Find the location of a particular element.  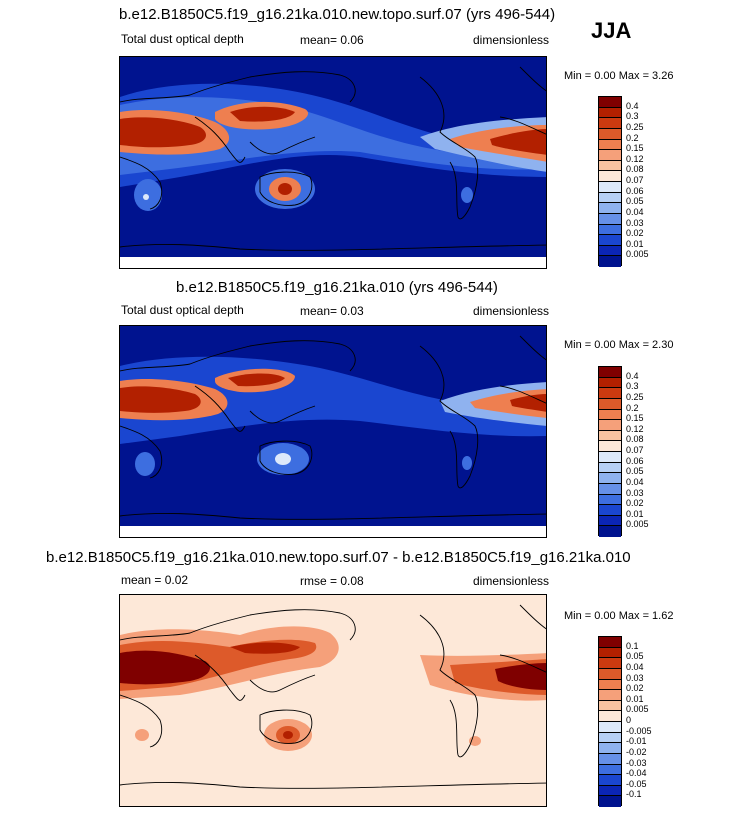

diff-south-america is located at coordinates (475, 741).